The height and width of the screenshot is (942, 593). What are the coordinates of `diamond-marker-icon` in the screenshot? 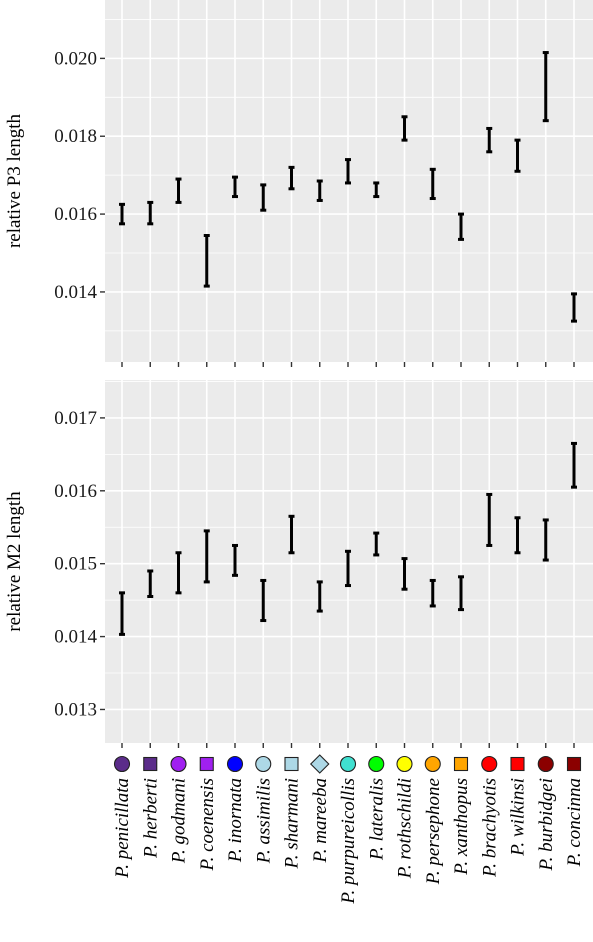 It's located at (319, 764).